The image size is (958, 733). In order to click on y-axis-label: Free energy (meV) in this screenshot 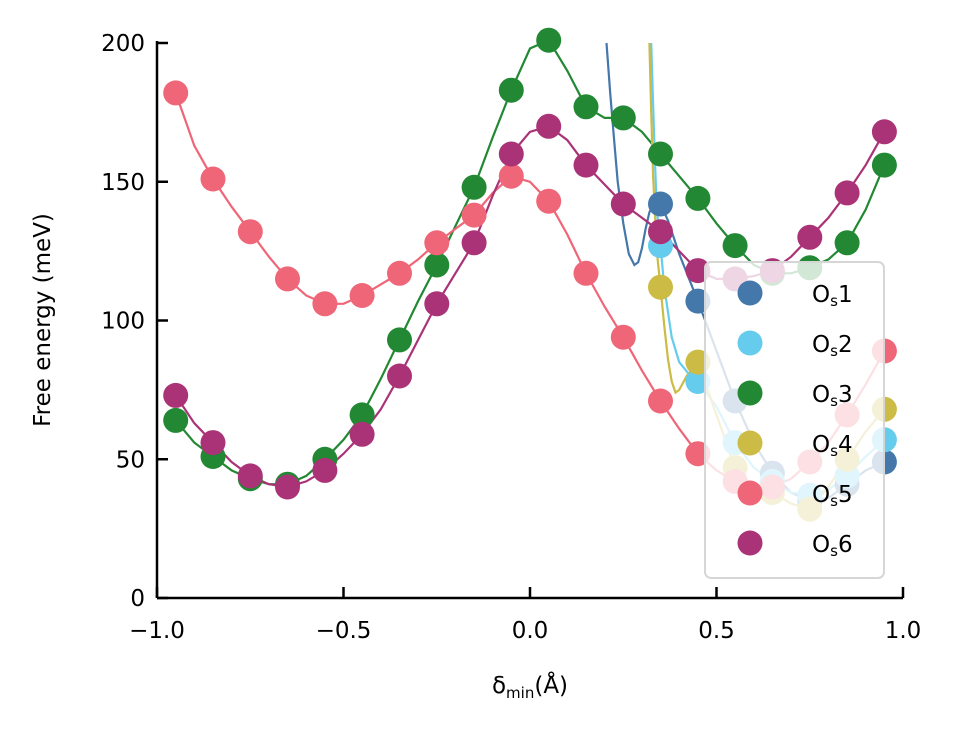, I will do `click(43, 320)`.